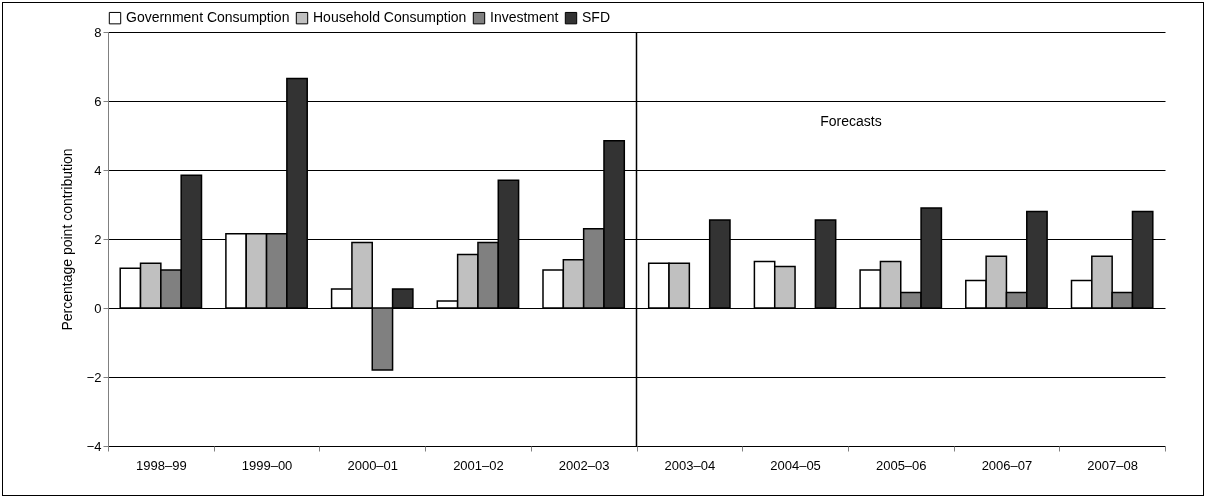 The width and height of the screenshot is (1208, 500). What do you see at coordinates (584, 465) in the screenshot?
I see `x-tick-label: 2002–03` at bounding box center [584, 465].